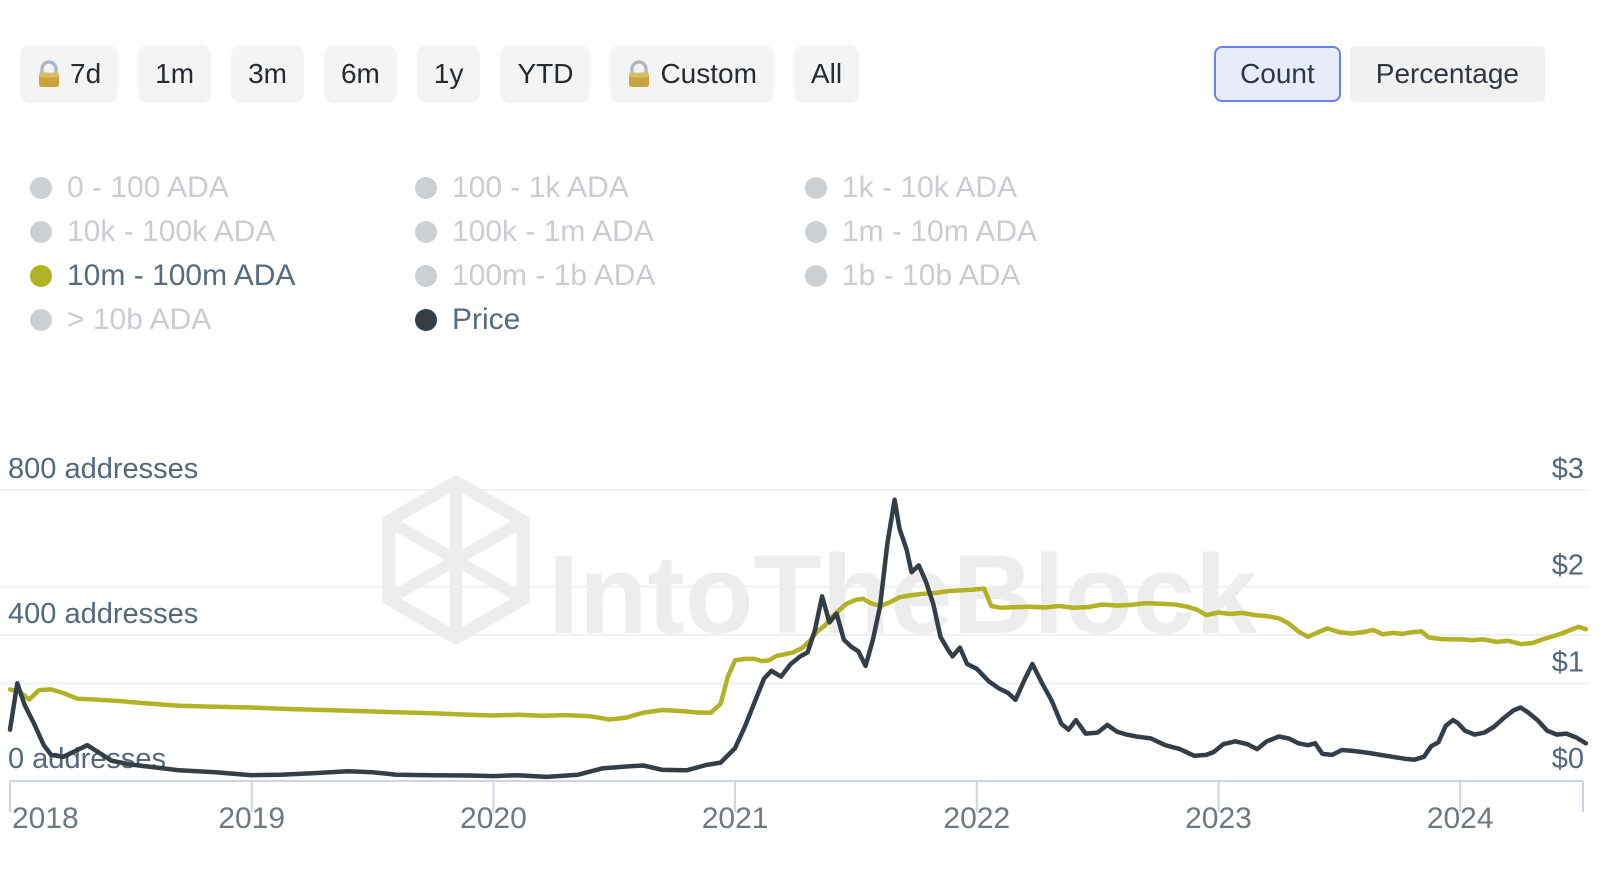  What do you see at coordinates (493, 818) in the screenshot?
I see `x-tick-label: 2020` at bounding box center [493, 818].